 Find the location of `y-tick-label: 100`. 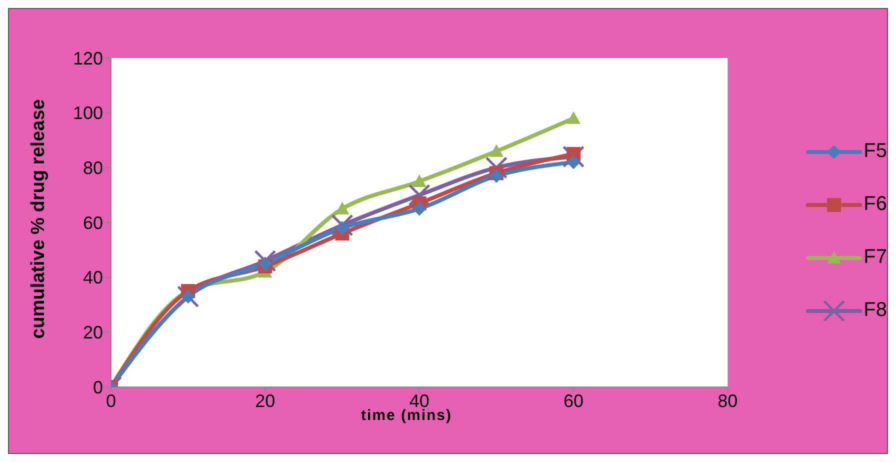

y-tick-label: 100 is located at coordinates (87, 113).